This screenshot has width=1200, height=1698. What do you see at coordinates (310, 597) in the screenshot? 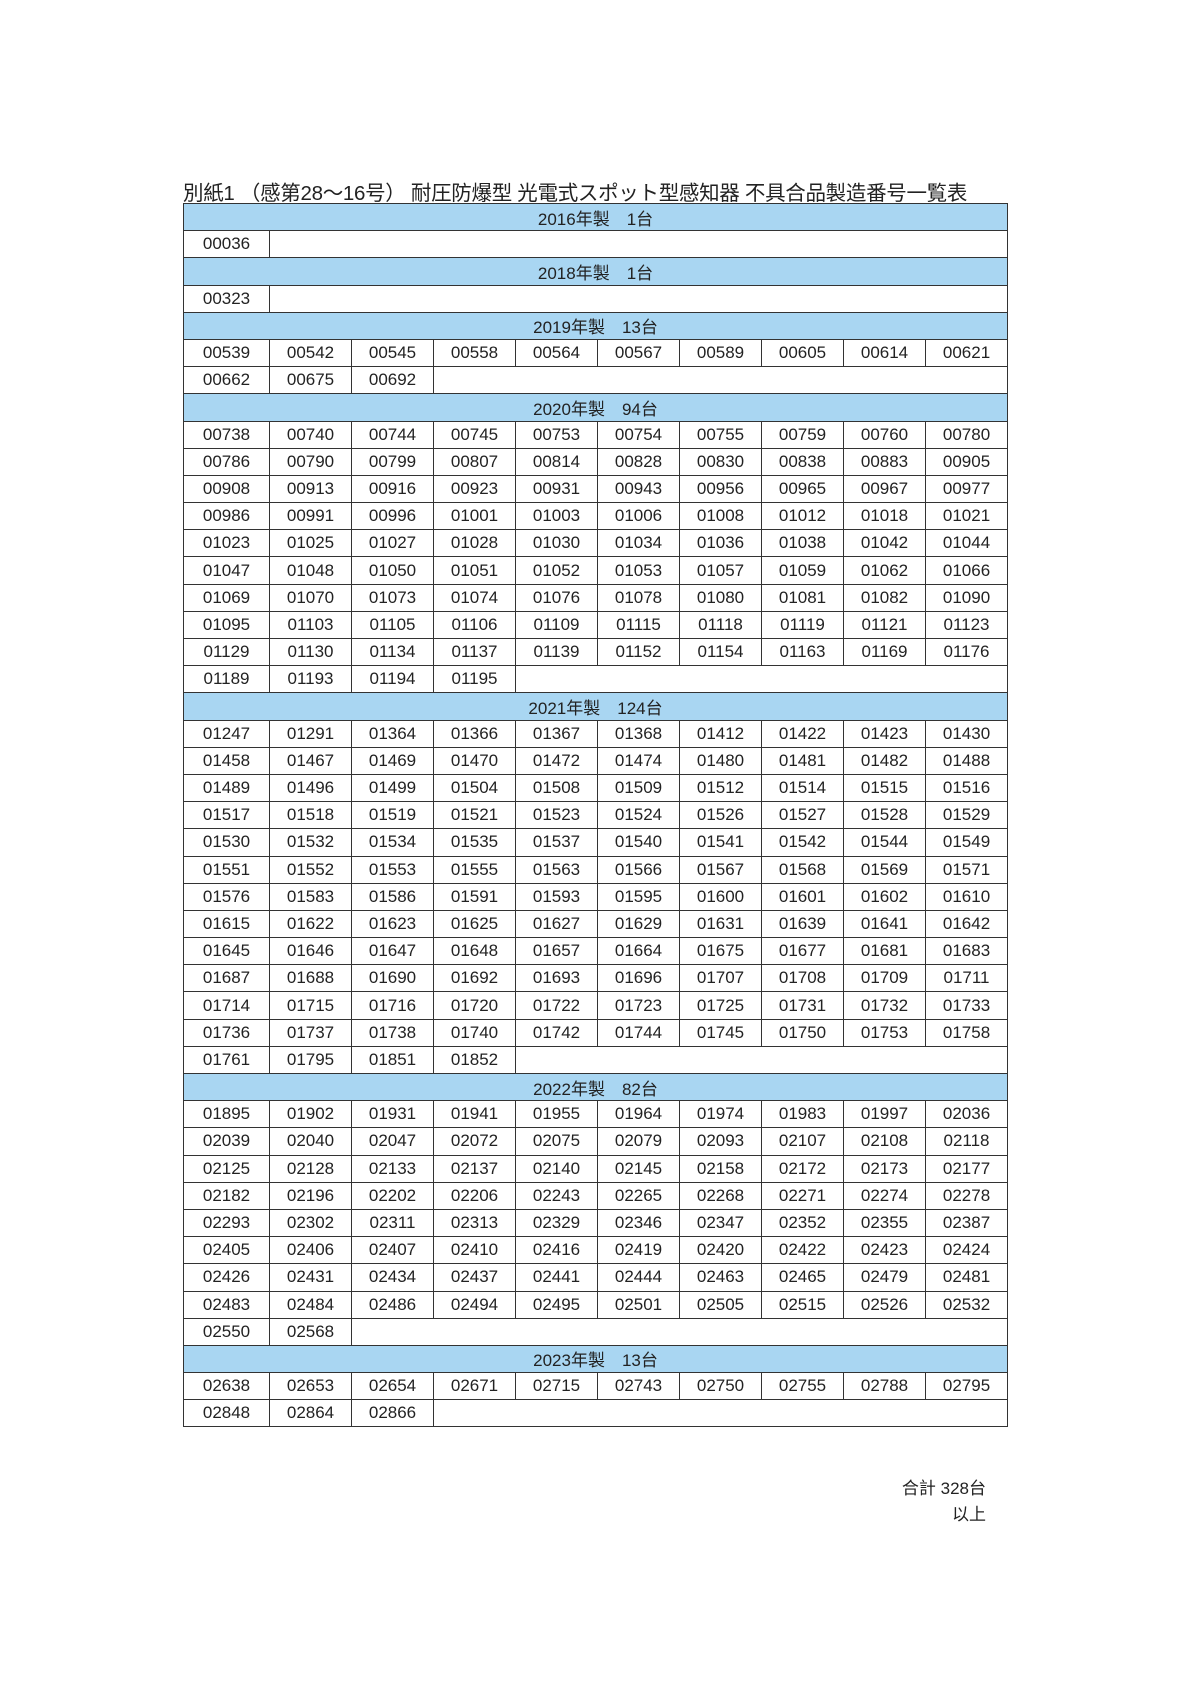
I see `serial-number-cell: 01070` at bounding box center [310, 597].